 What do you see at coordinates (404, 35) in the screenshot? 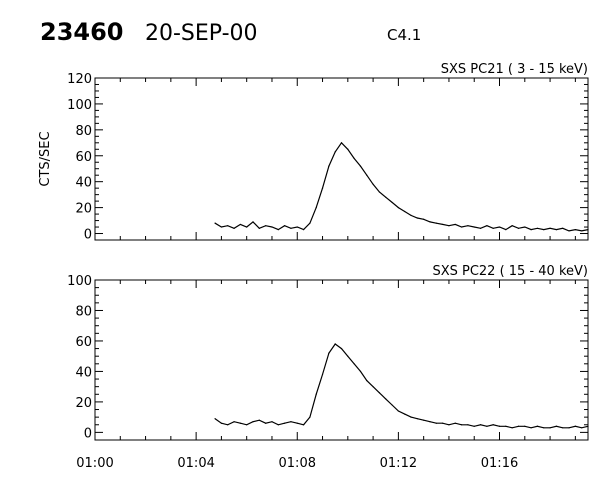
I see `flare-class: C4.1` at bounding box center [404, 35].